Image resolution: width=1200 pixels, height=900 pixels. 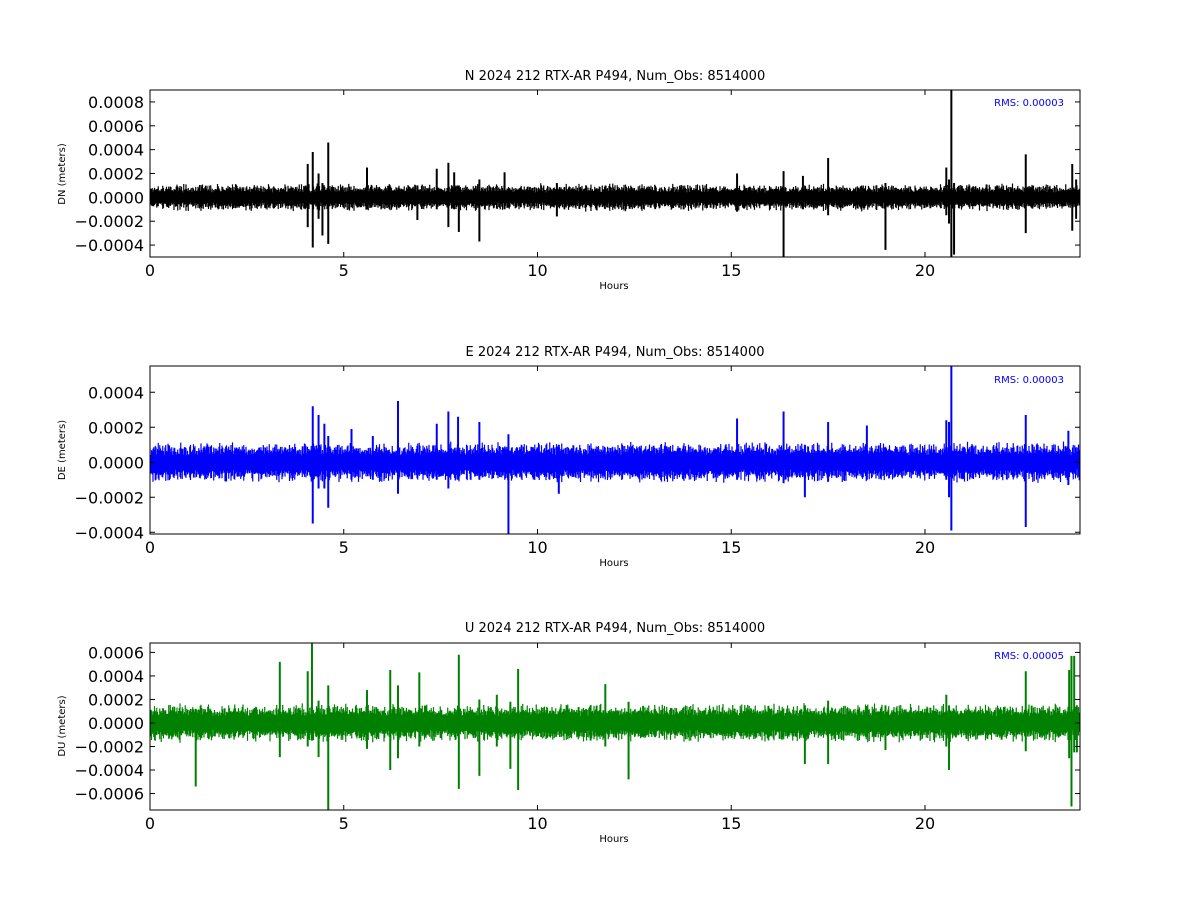 I want to click on y-axis-label: DU (meters), so click(x=62, y=725).